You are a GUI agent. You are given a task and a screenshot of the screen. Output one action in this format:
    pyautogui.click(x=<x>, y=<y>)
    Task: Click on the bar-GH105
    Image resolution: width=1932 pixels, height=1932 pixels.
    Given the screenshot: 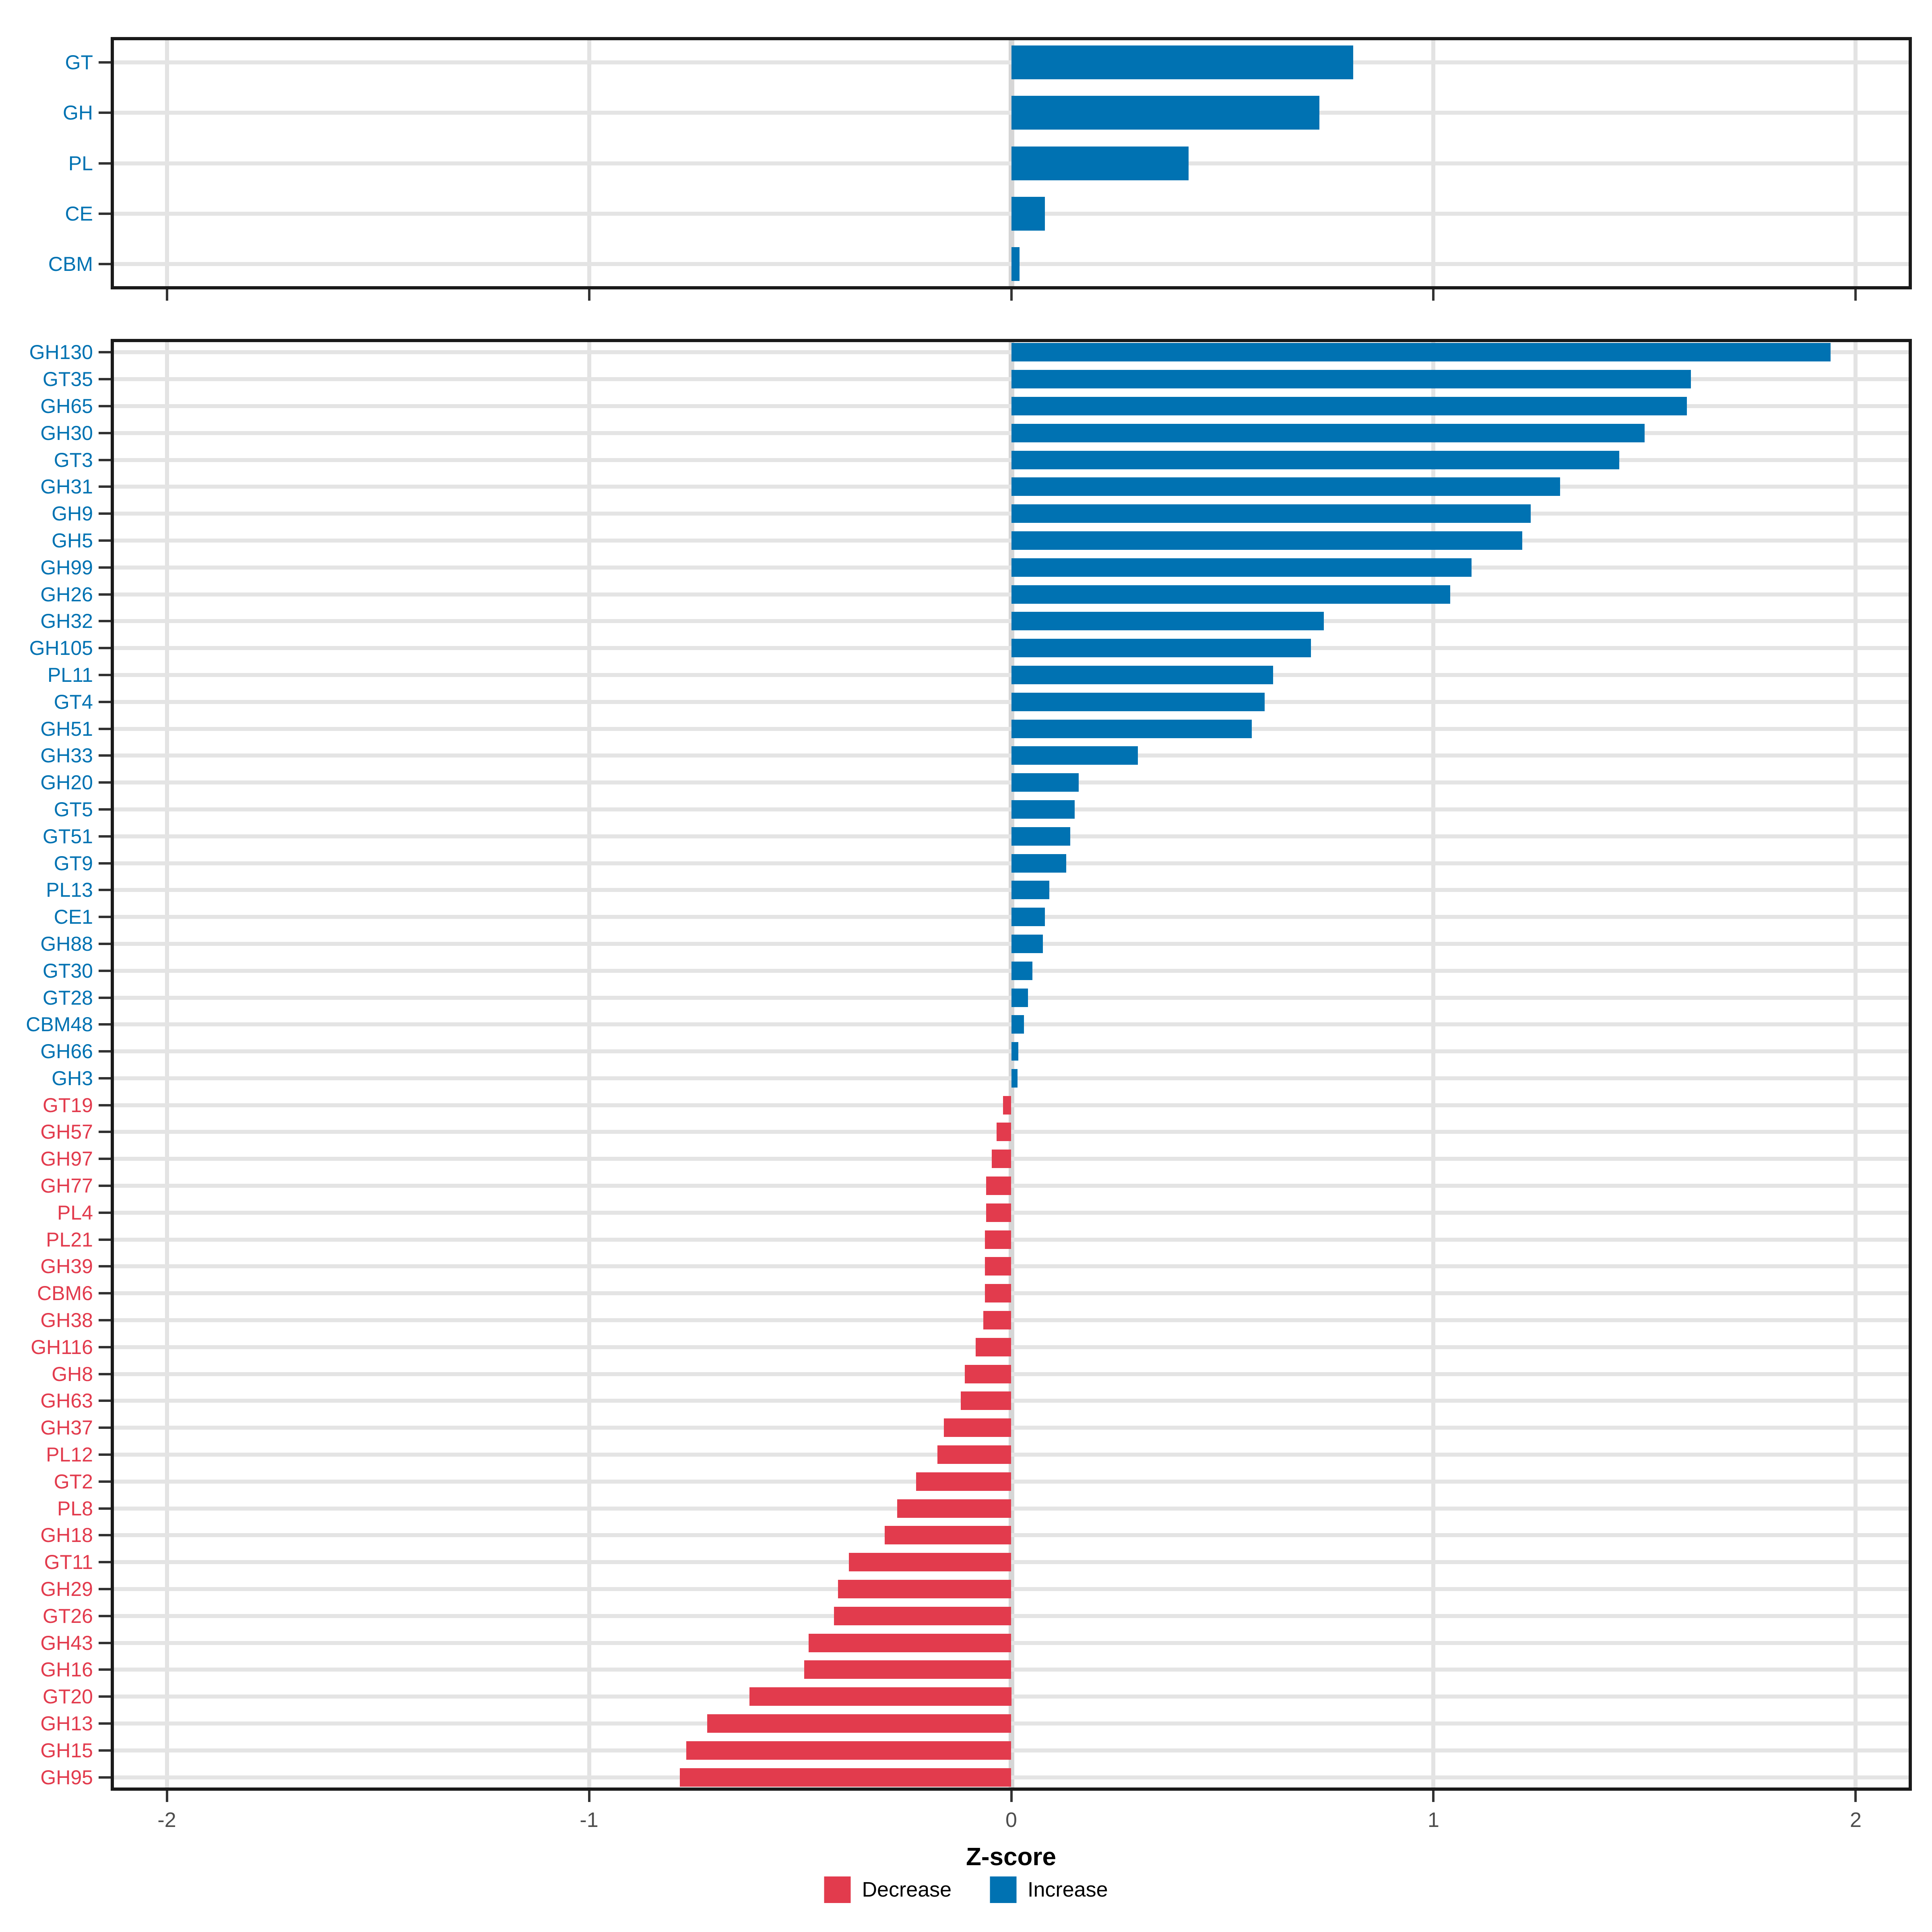 What is the action you would take?
    pyautogui.click(x=1161, y=648)
    